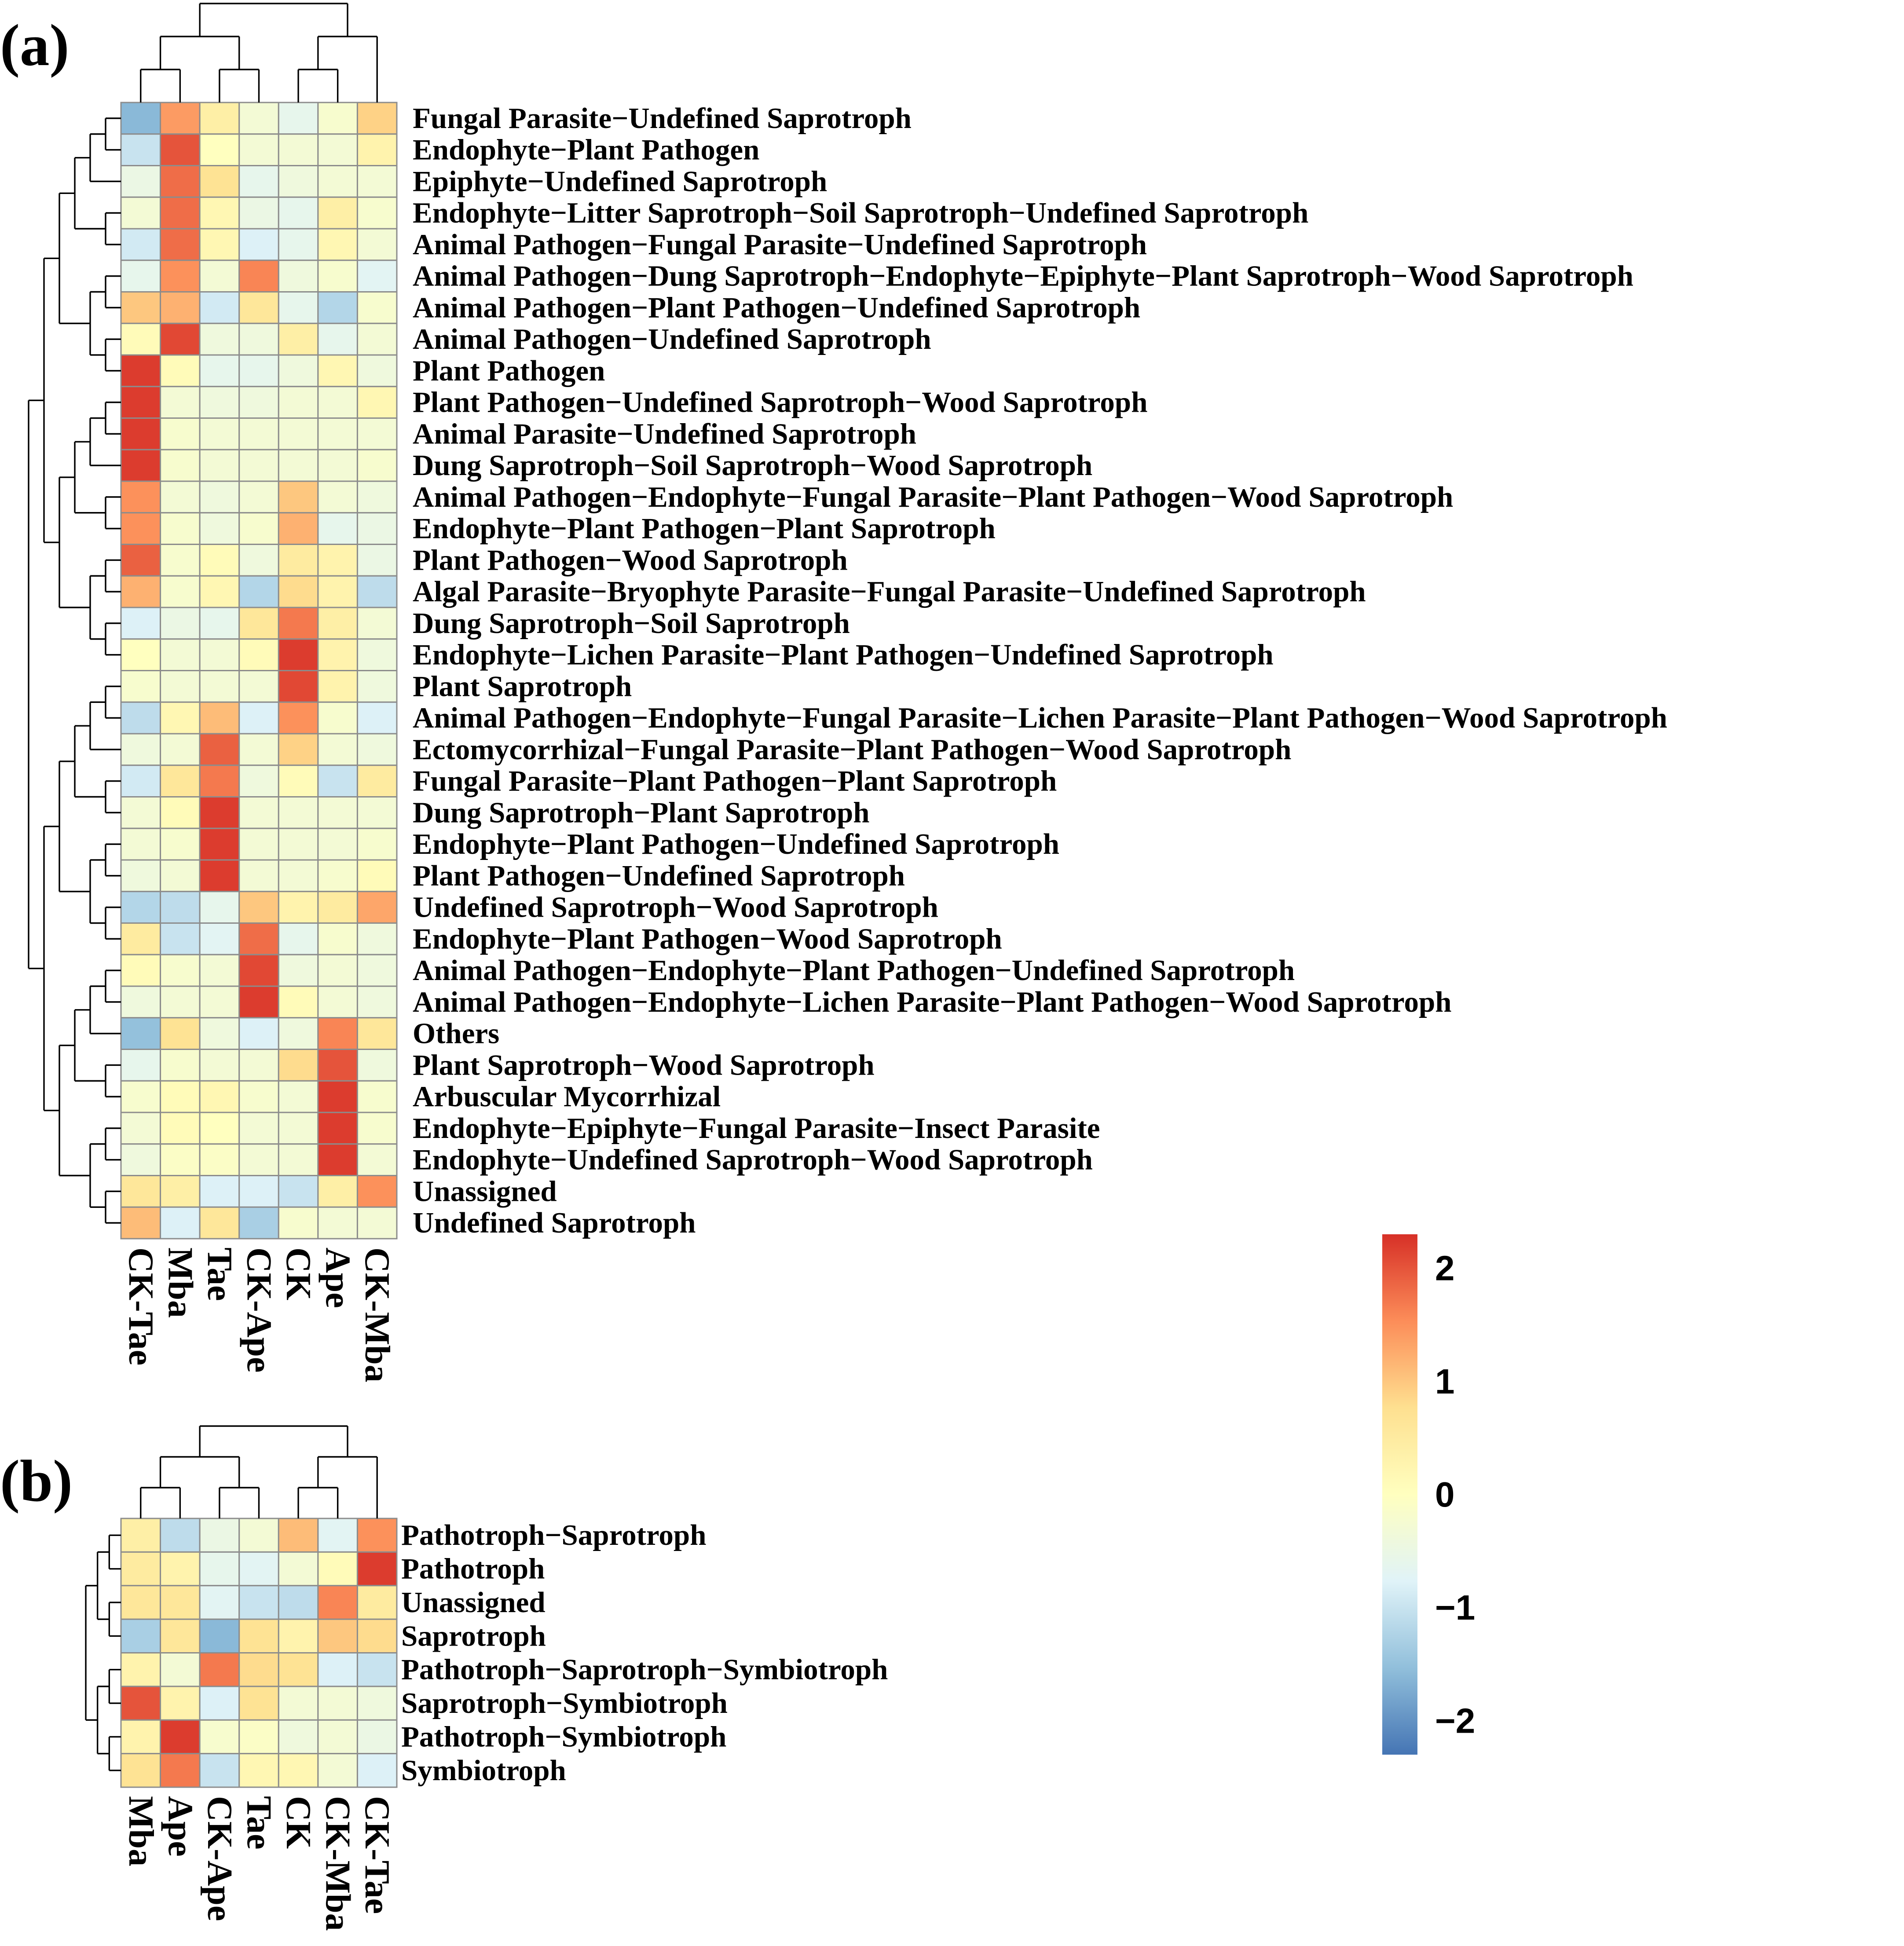 The image size is (1904, 1946). What do you see at coordinates (1455, 1608) in the screenshot?
I see `legend-tick-label: −1` at bounding box center [1455, 1608].